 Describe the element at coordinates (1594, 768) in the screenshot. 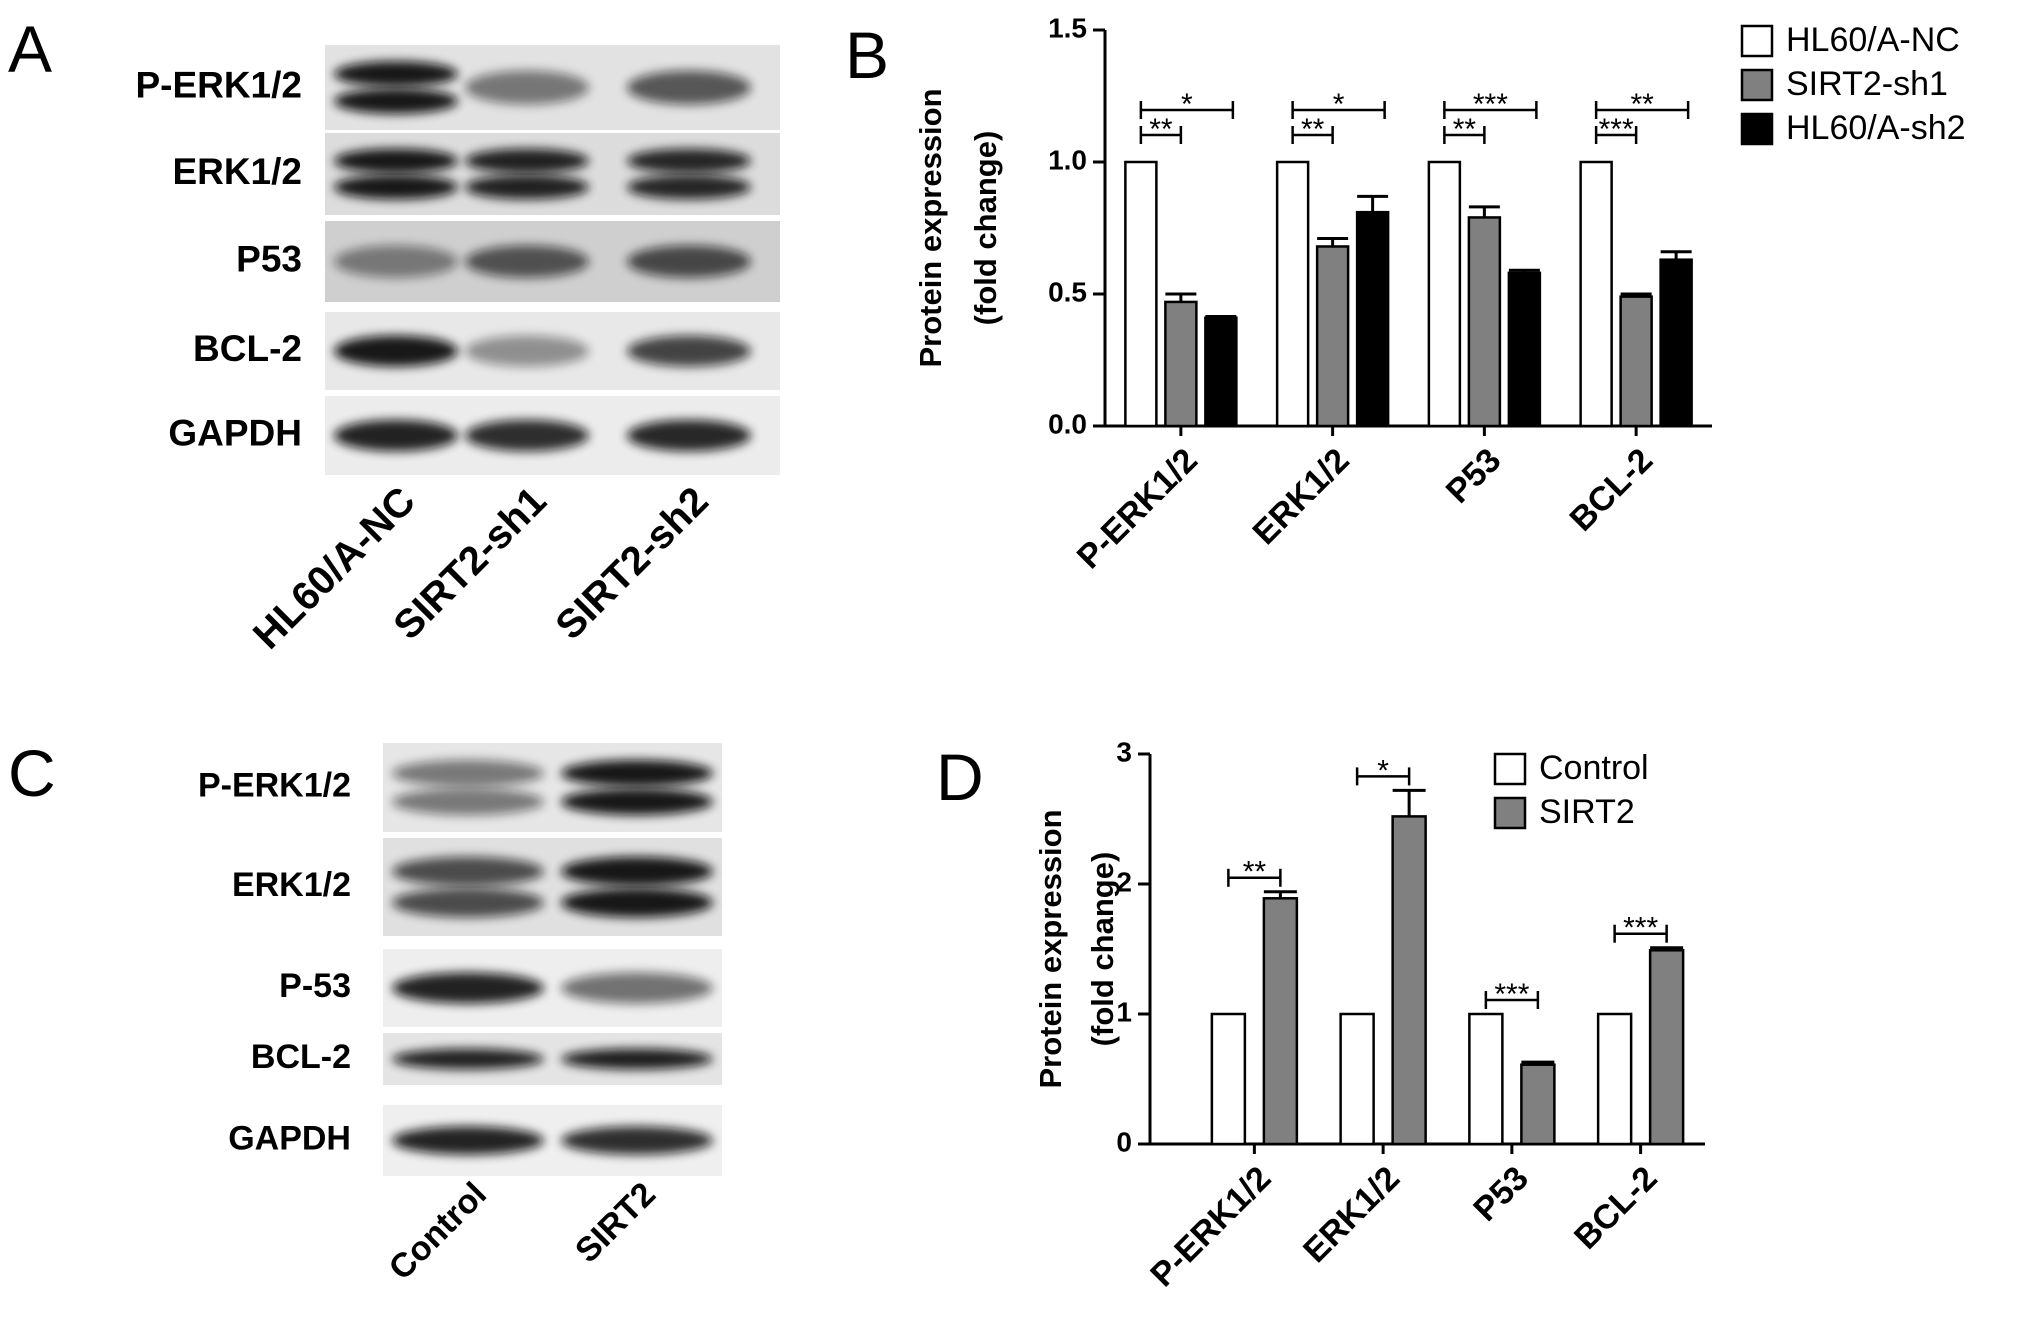

I see `legend-label: Control` at that location.